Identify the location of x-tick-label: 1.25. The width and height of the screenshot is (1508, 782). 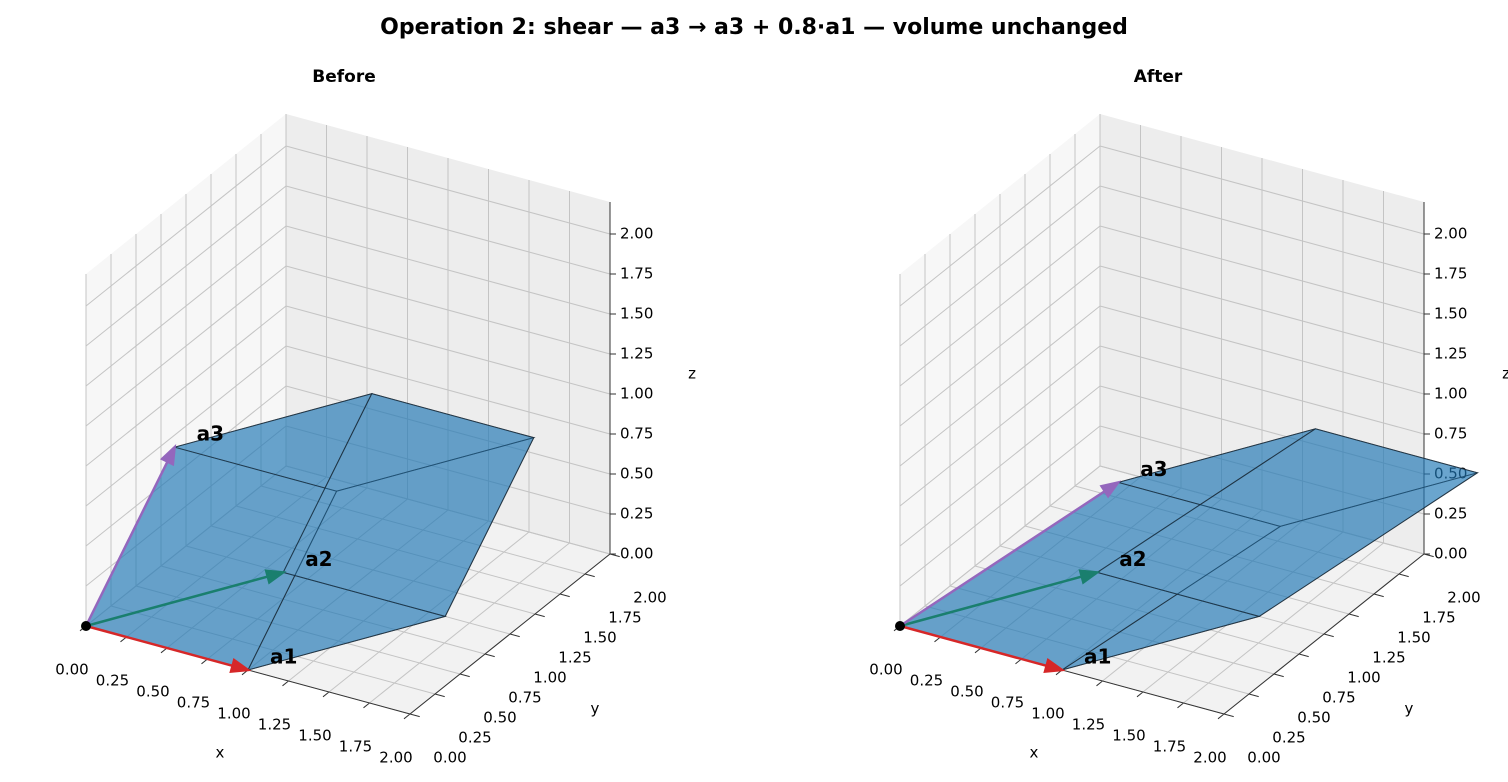
(274, 725).